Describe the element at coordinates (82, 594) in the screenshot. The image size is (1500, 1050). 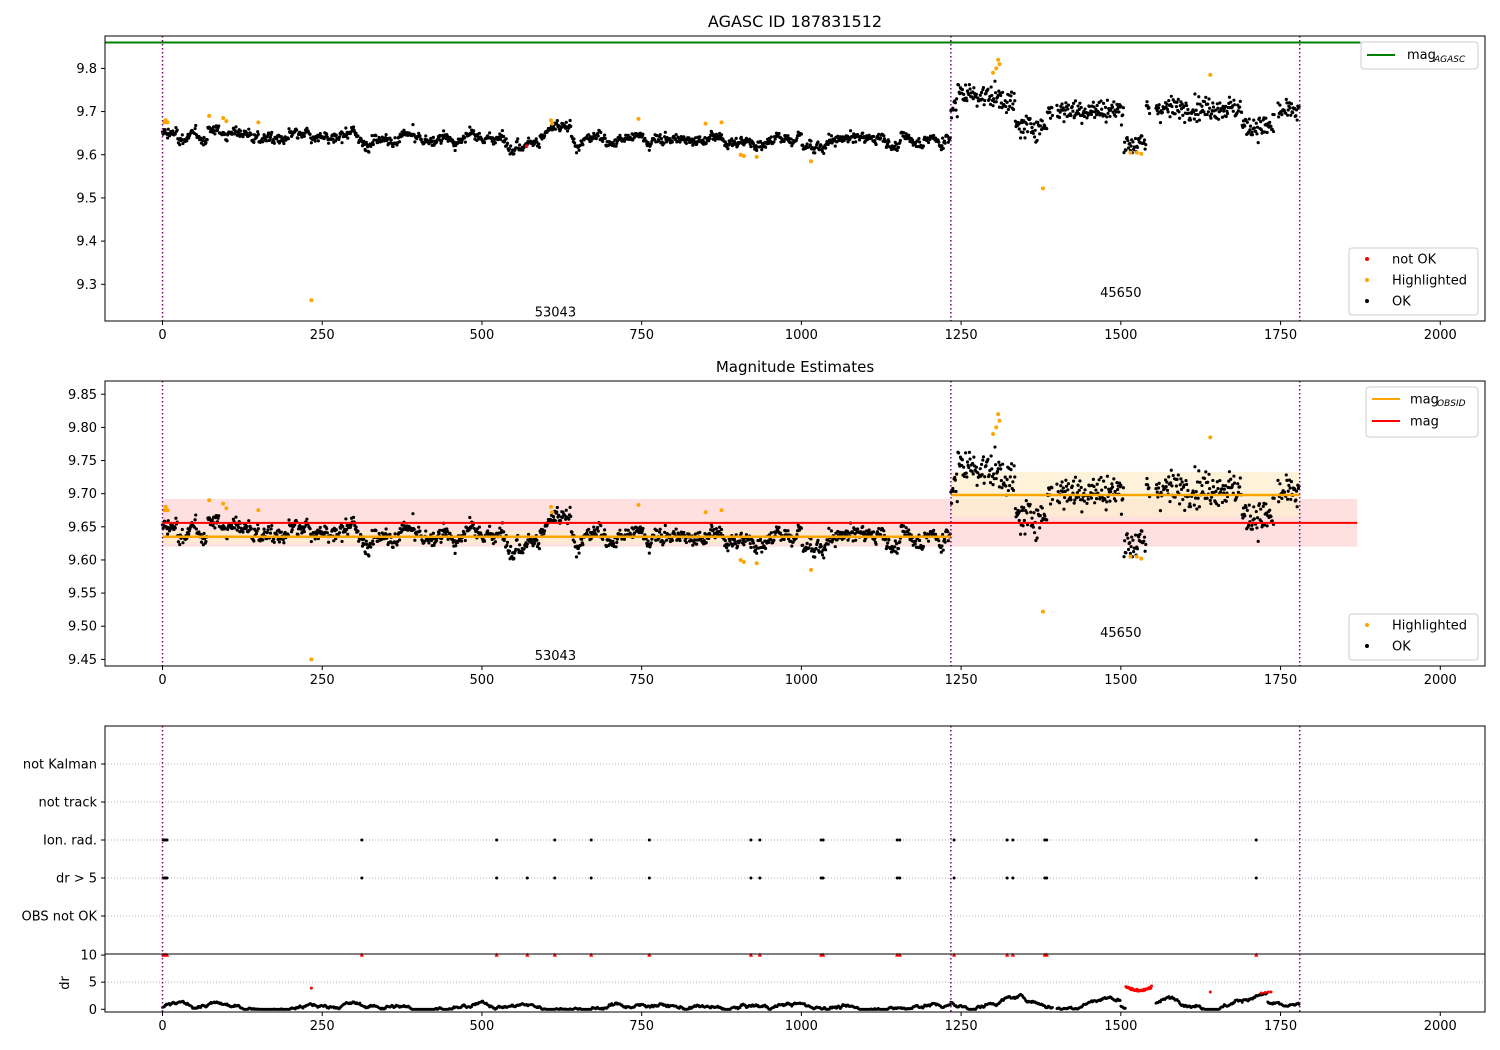
I see `middle-y-tick-label: 9.55` at that location.